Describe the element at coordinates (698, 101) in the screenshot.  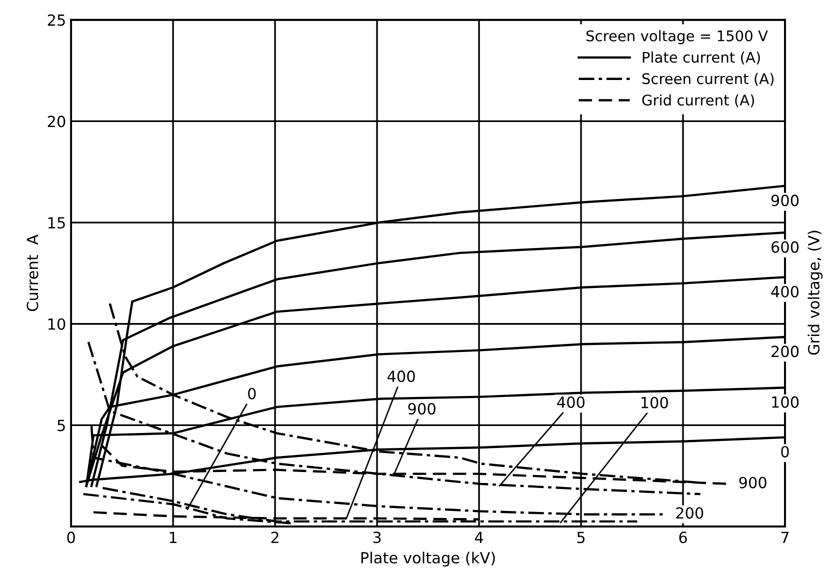
I see `legend-label: Grid current (A)` at that location.